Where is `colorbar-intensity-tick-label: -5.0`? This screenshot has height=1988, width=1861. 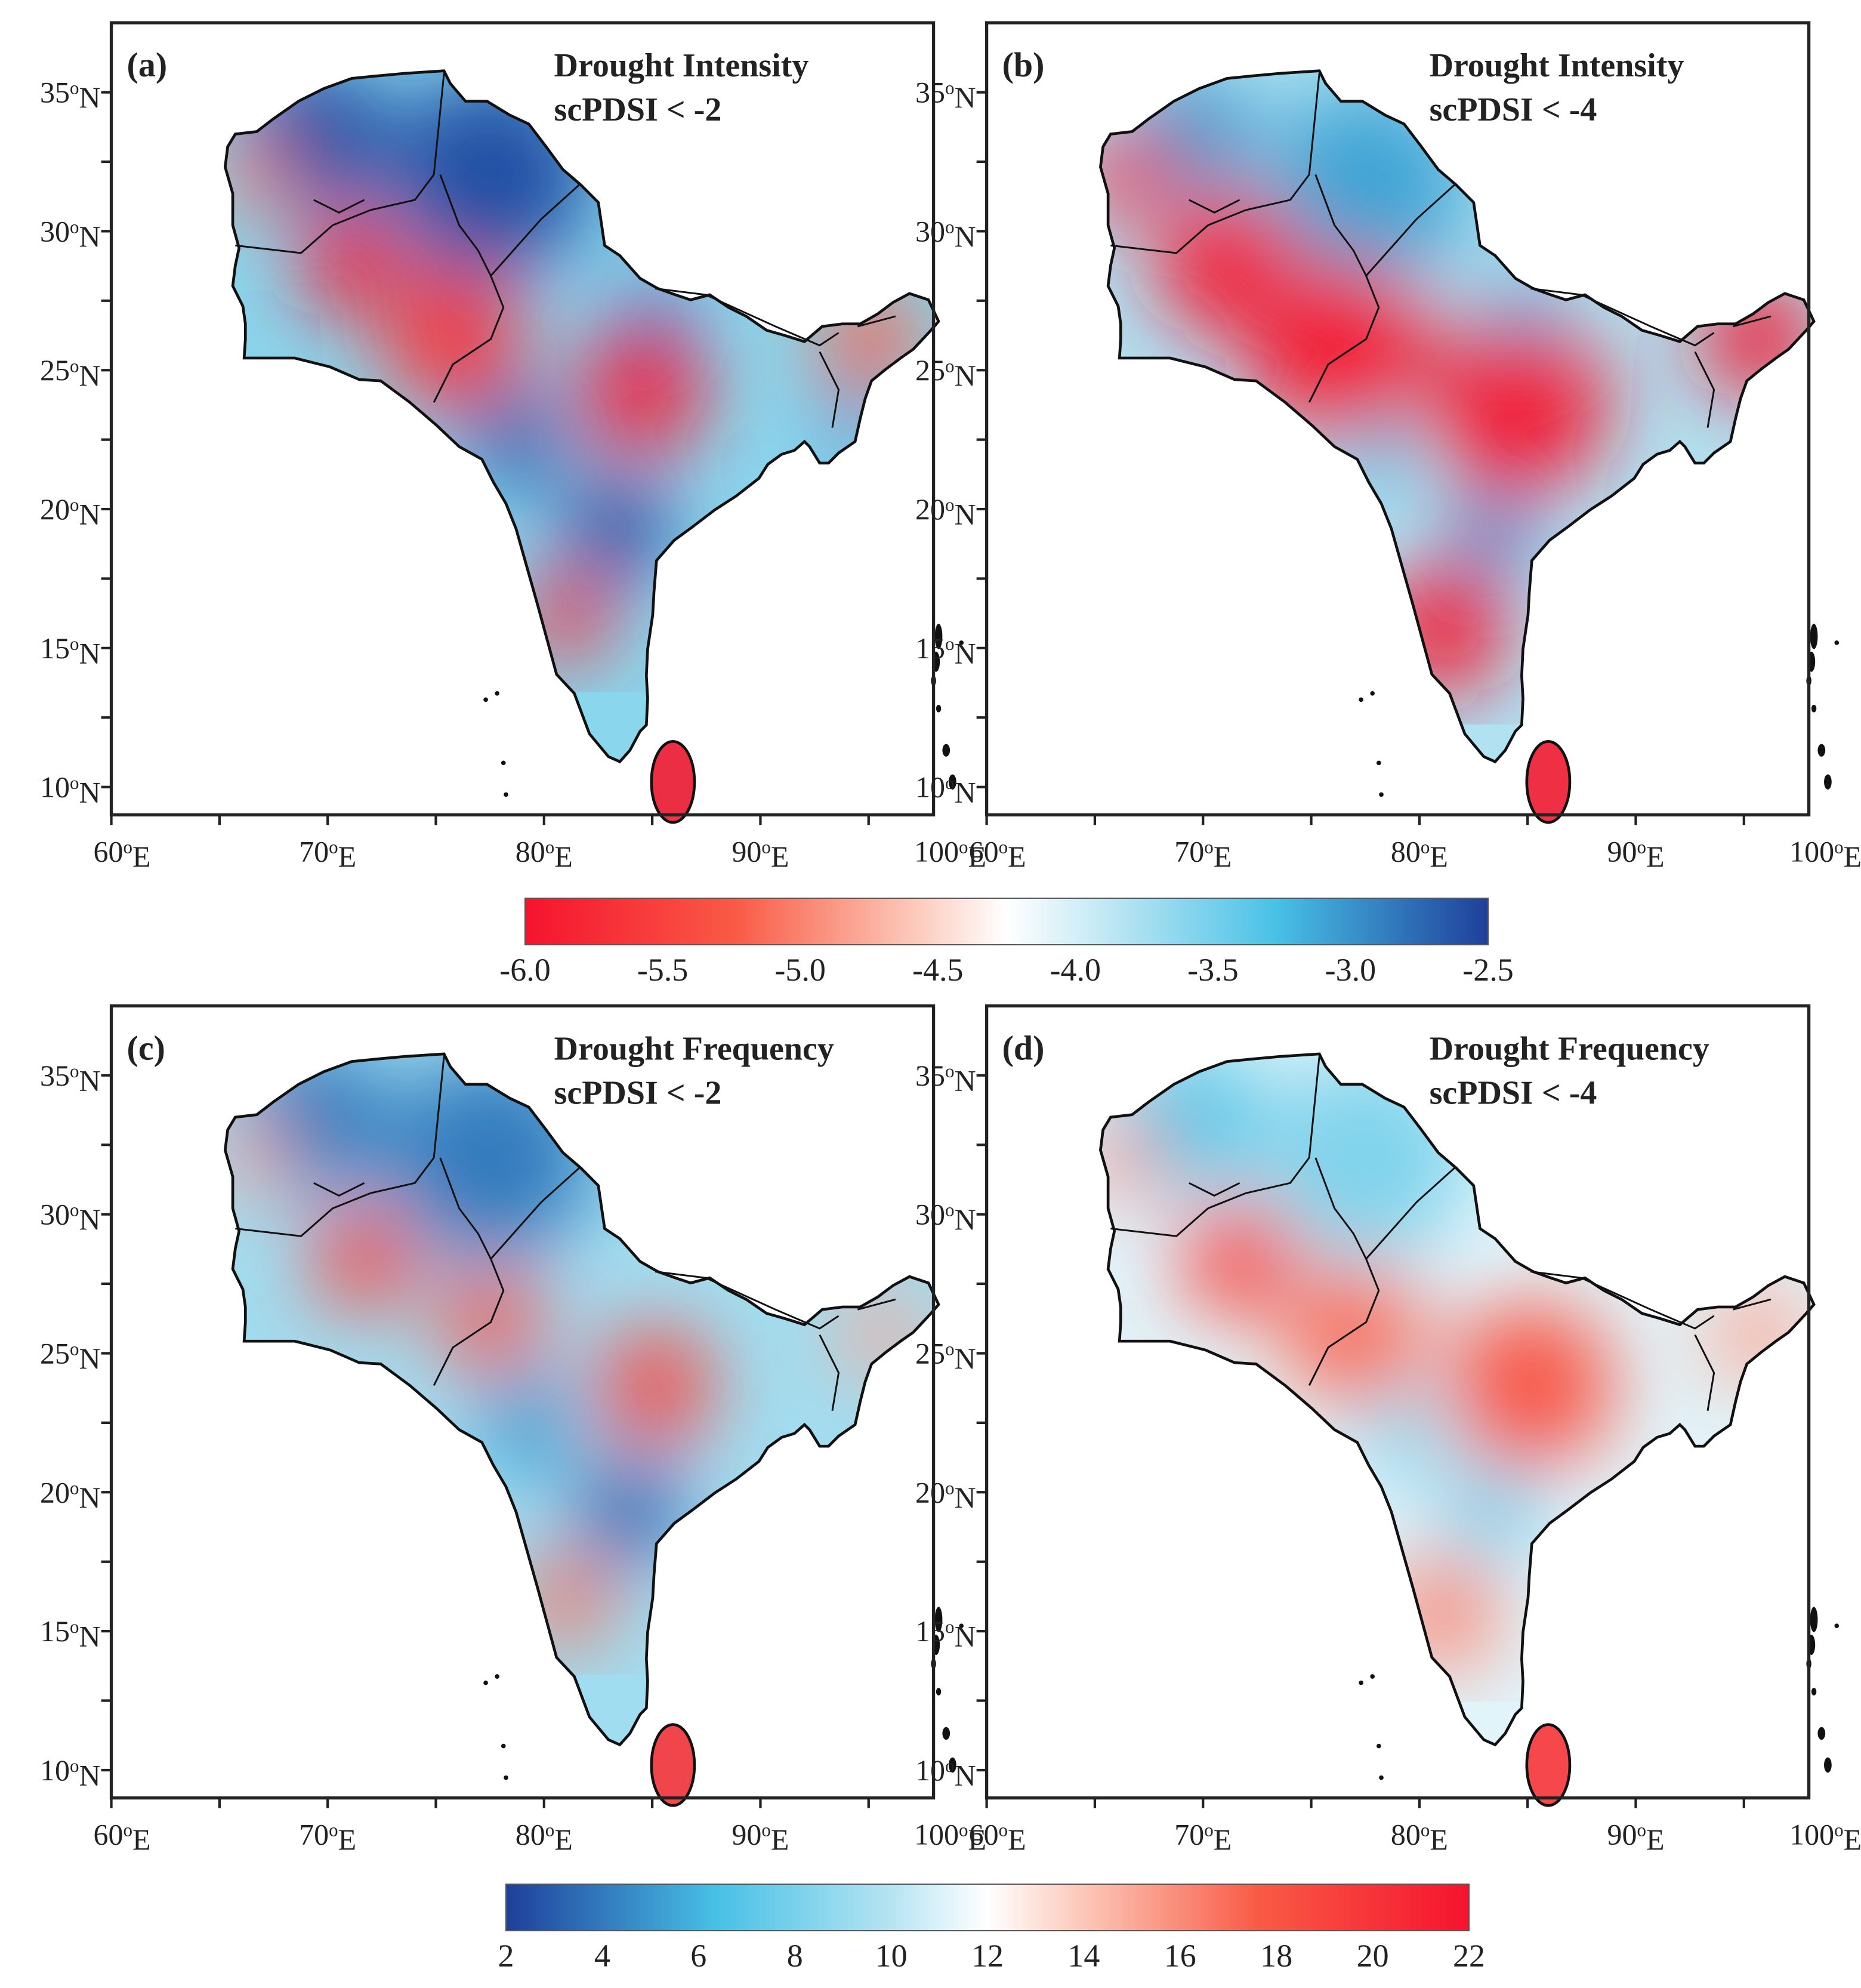 colorbar-intensity-tick-label: -5.0 is located at coordinates (799, 970).